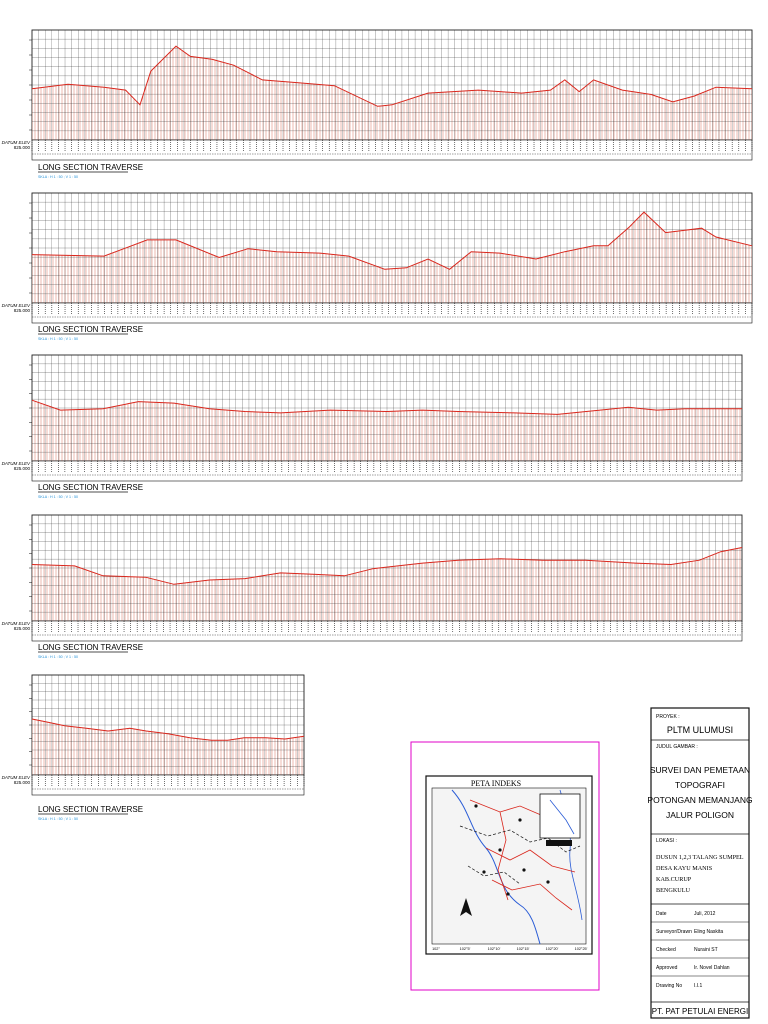  What do you see at coordinates (677, 747) in the screenshot?
I see `drawing-title-label: JUDUL GAMBAR :` at bounding box center [677, 747].